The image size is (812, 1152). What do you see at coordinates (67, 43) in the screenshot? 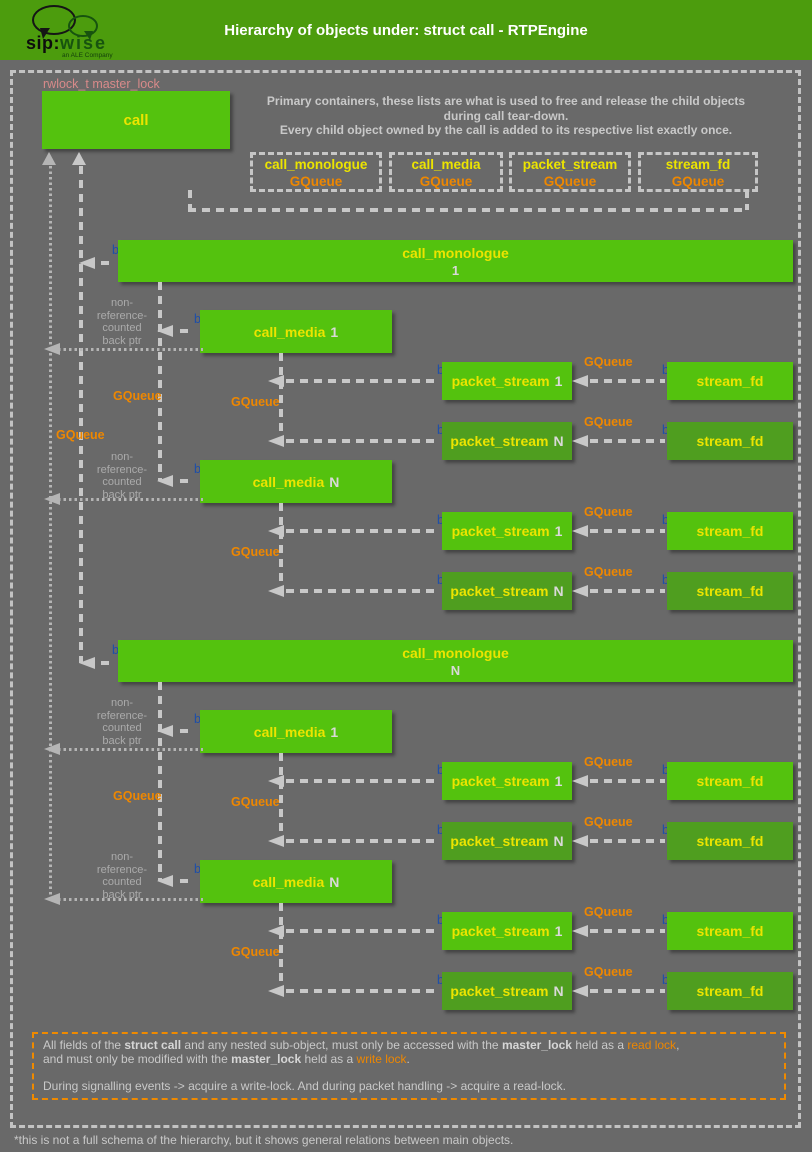
I see `logo-text: sip:wise` at bounding box center [67, 43].